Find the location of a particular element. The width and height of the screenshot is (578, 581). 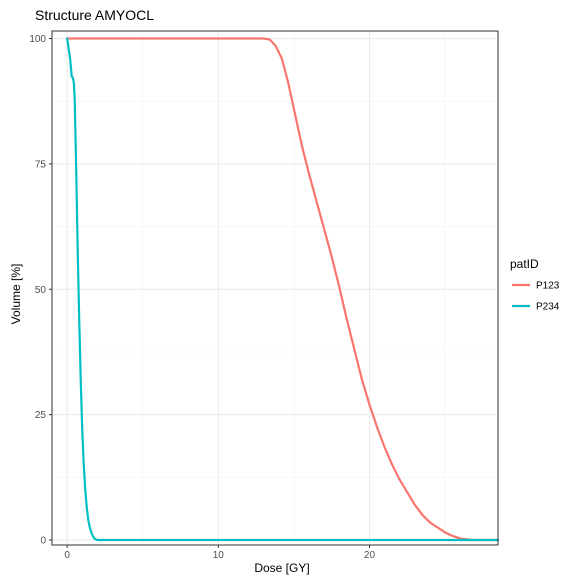

y-axis-title: Volume [%] is located at coordinates (16, 294).